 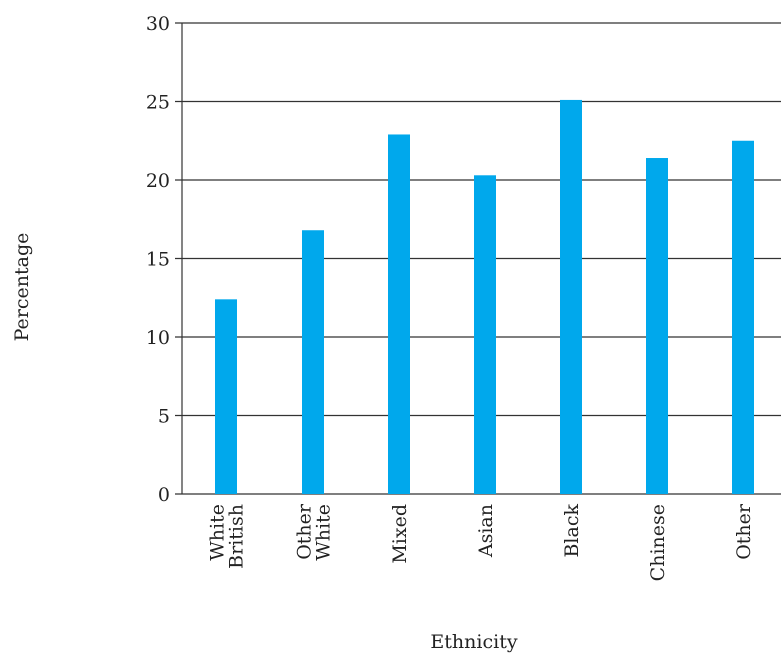 What do you see at coordinates (237, 536) in the screenshot?
I see `x-tick-label: British` at bounding box center [237, 536].